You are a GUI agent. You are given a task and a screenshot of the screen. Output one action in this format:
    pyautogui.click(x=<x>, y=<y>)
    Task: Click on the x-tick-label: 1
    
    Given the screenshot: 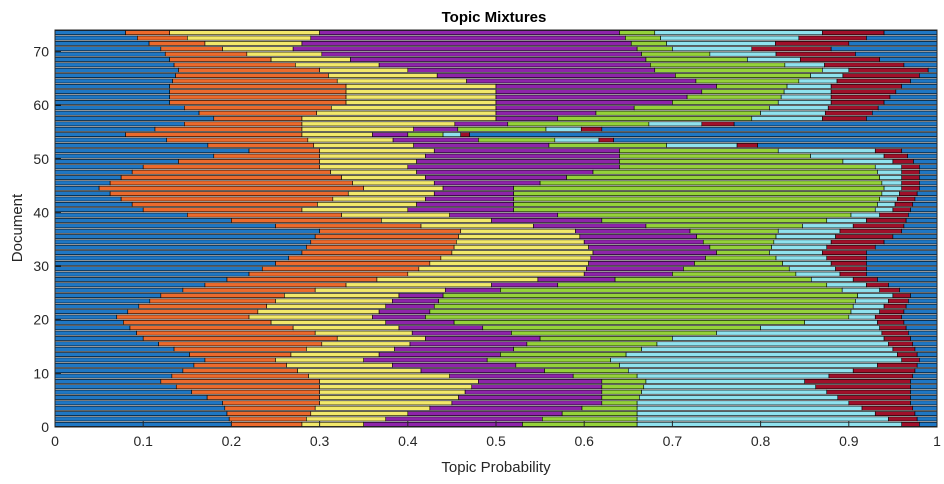 What is the action you would take?
    pyautogui.click(x=937, y=441)
    